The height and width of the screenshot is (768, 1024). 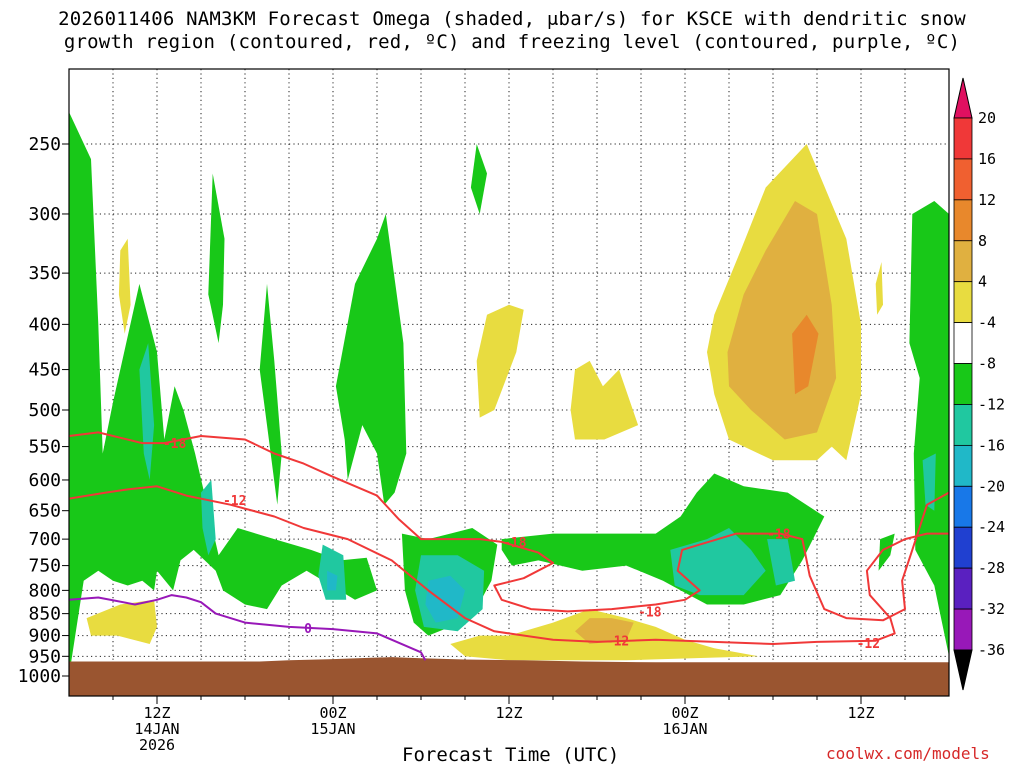 What do you see at coordinates (44, 324) in the screenshot?
I see `y-tick-label: 400` at bounding box center [44, 324].